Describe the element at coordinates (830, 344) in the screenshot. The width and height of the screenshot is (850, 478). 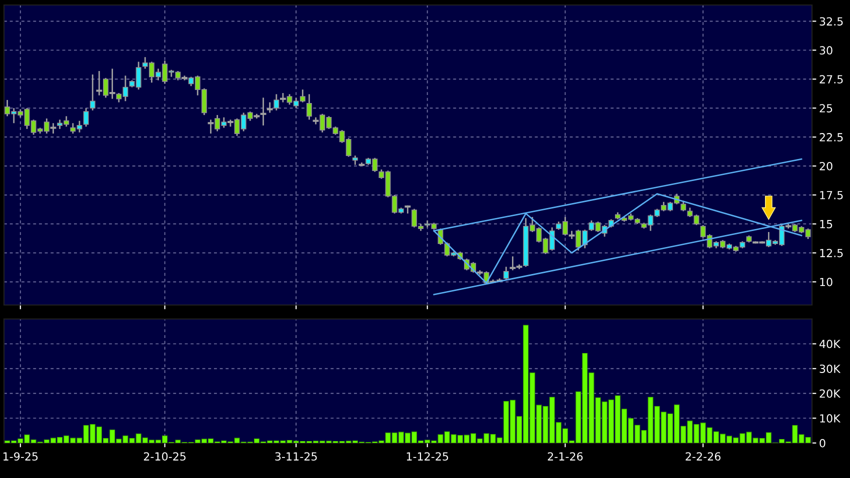
I see `y-tick-label: 40K` at that location.